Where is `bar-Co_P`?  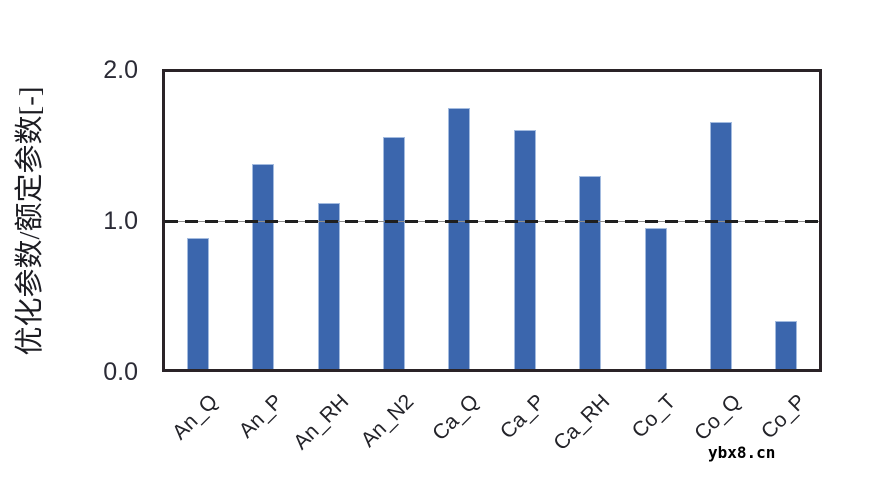
bar-Co_P is located at coordinates (786, 345).